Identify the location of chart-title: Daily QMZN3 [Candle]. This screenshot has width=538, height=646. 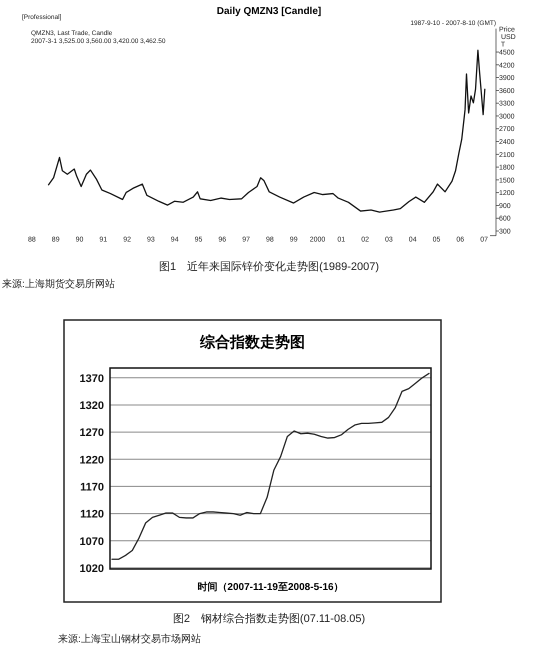
(269, 11).